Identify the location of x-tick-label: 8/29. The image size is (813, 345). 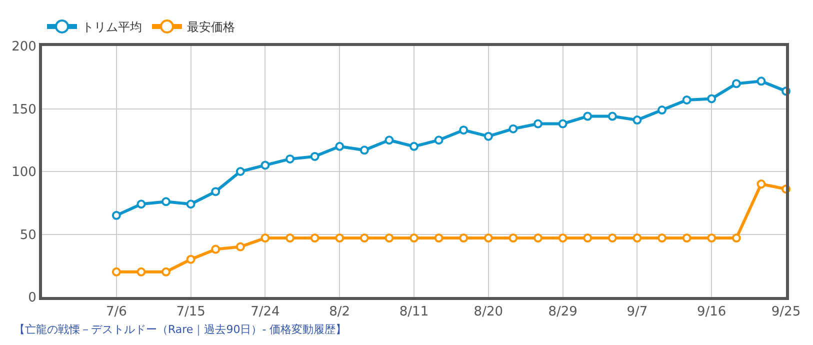
(563, 312).